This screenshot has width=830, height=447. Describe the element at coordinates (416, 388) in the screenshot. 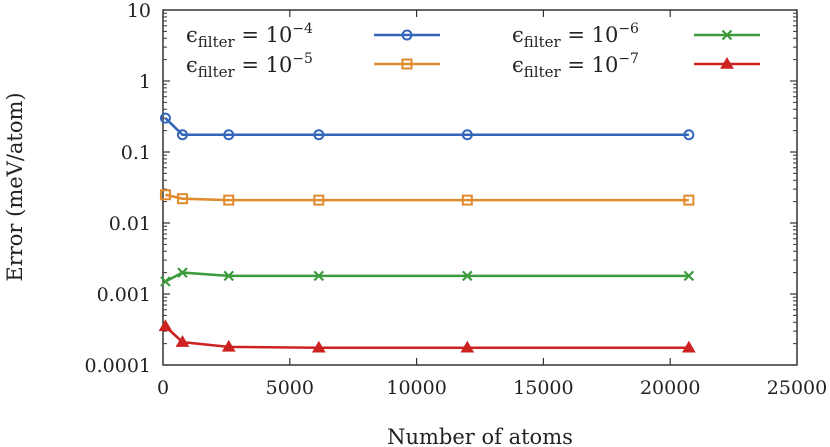

I see `x-tick-label: 10000` at that location.